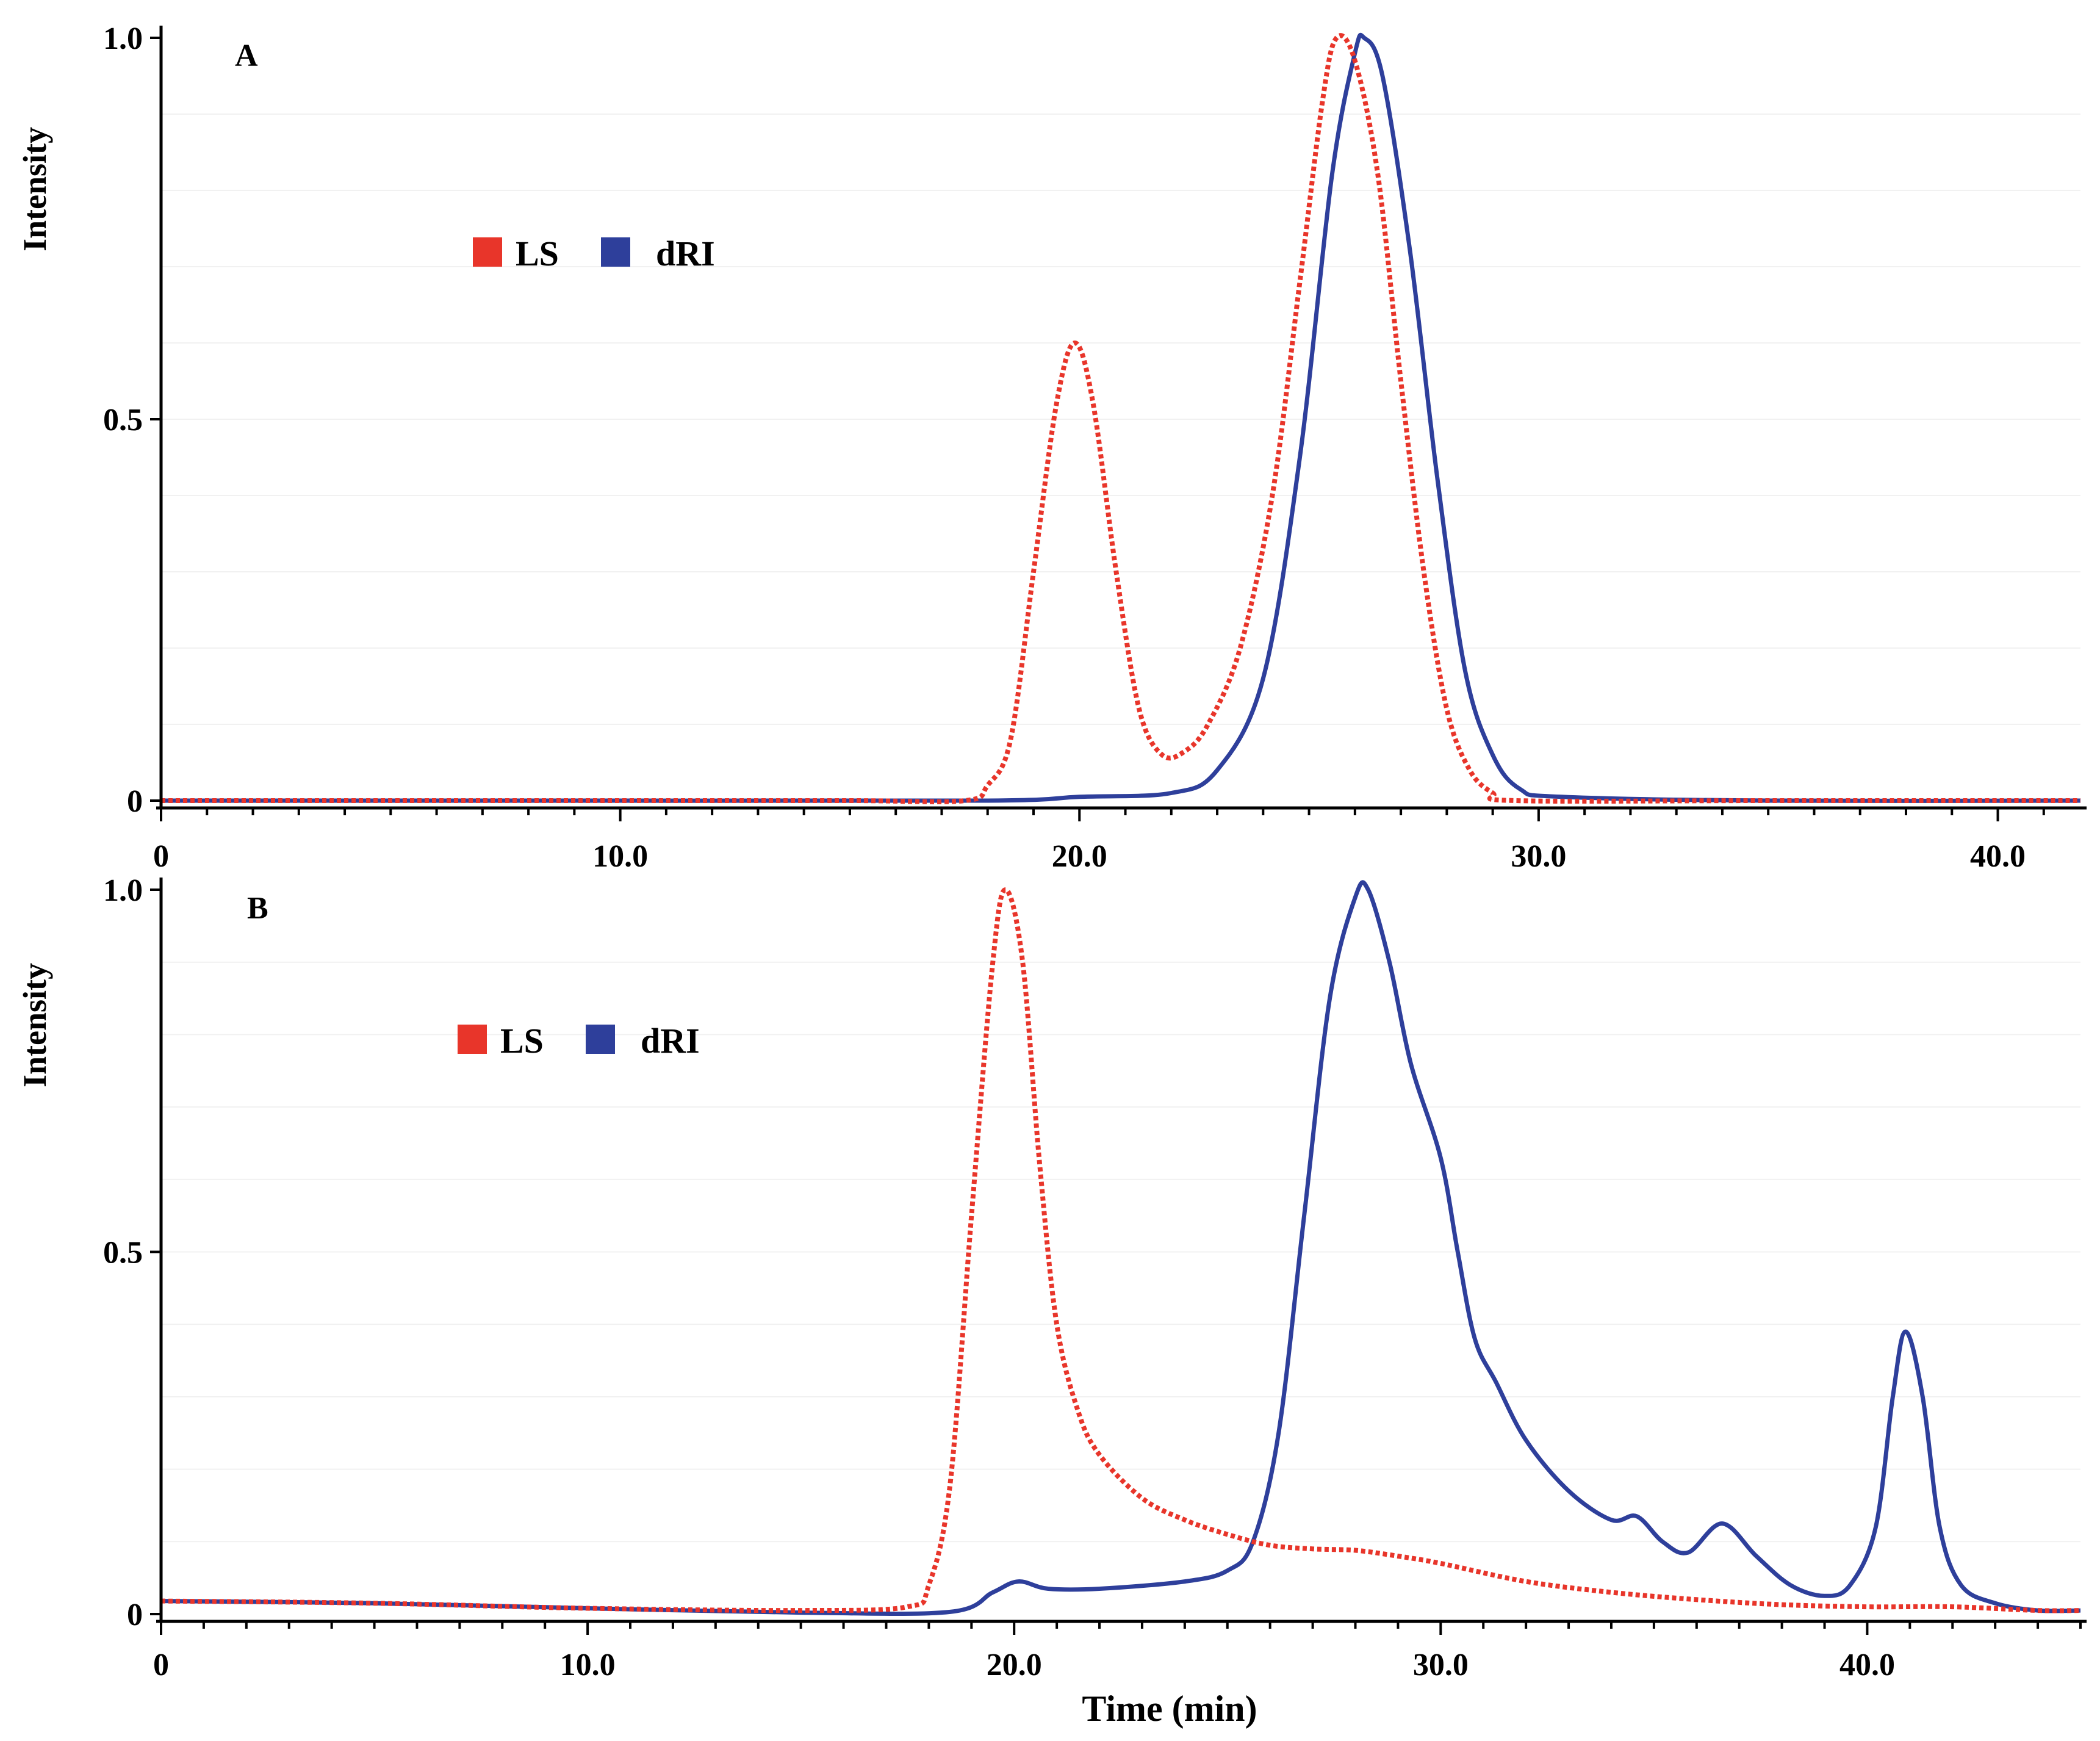 This screenshot has width=2100, height=1741. What do you see at coordinates (34, 189) in the screenshot?
I see `panel-a-y-axis-label: Intensity` at bounding box center [34, 189].